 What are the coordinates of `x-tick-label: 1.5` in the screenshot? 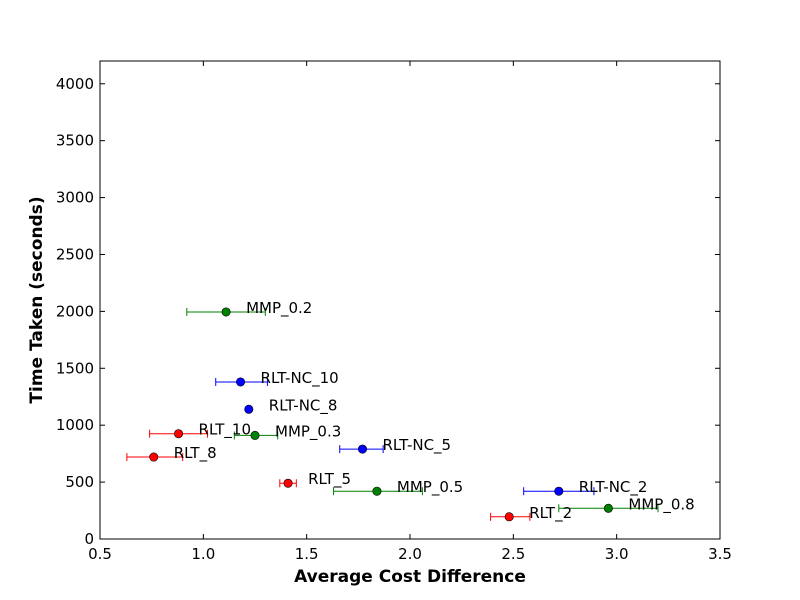 It's located at (307, 554).